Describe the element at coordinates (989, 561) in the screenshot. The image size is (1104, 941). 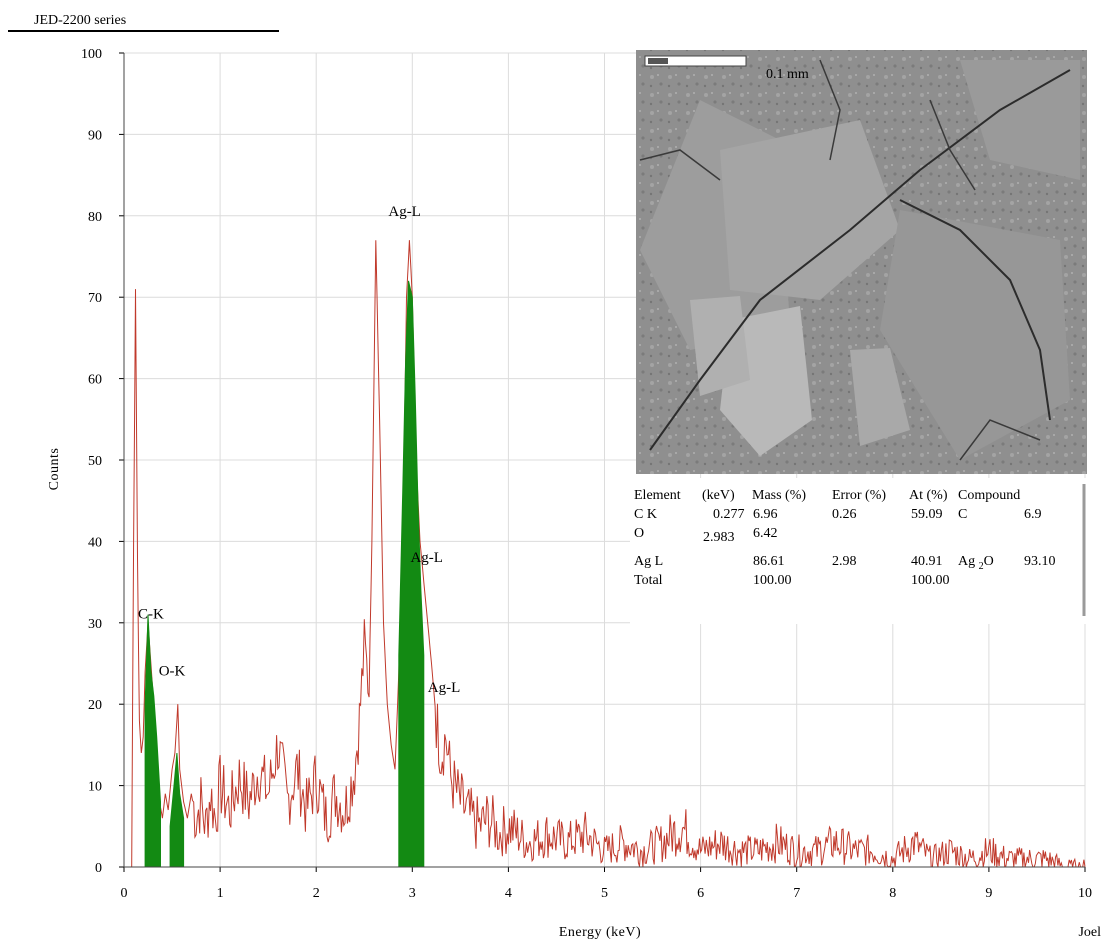
I see `compound-suffix: O` at that location.